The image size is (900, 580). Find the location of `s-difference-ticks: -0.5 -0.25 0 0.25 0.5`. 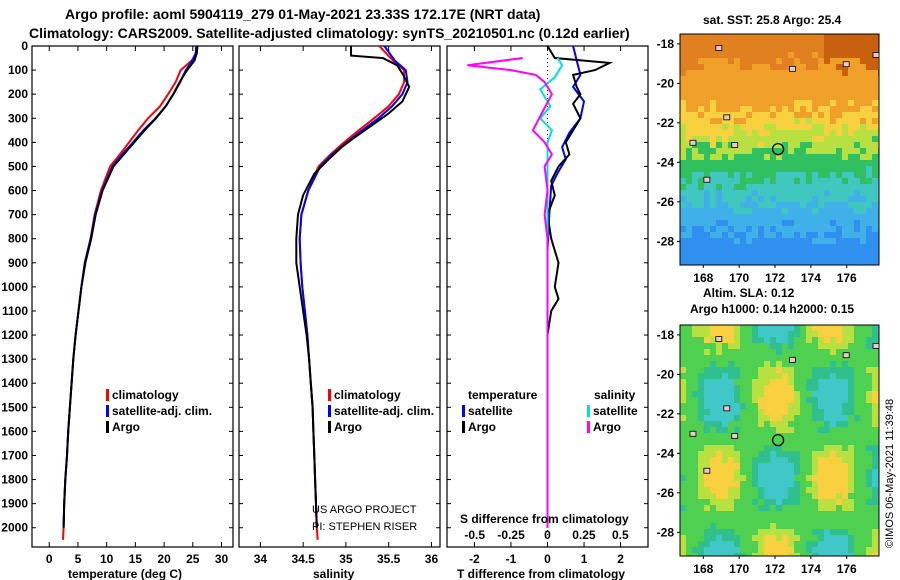

s-difference-ticks: -0.5 -0.25 0 0.25 0.5 is located at coordinates (546, 535).